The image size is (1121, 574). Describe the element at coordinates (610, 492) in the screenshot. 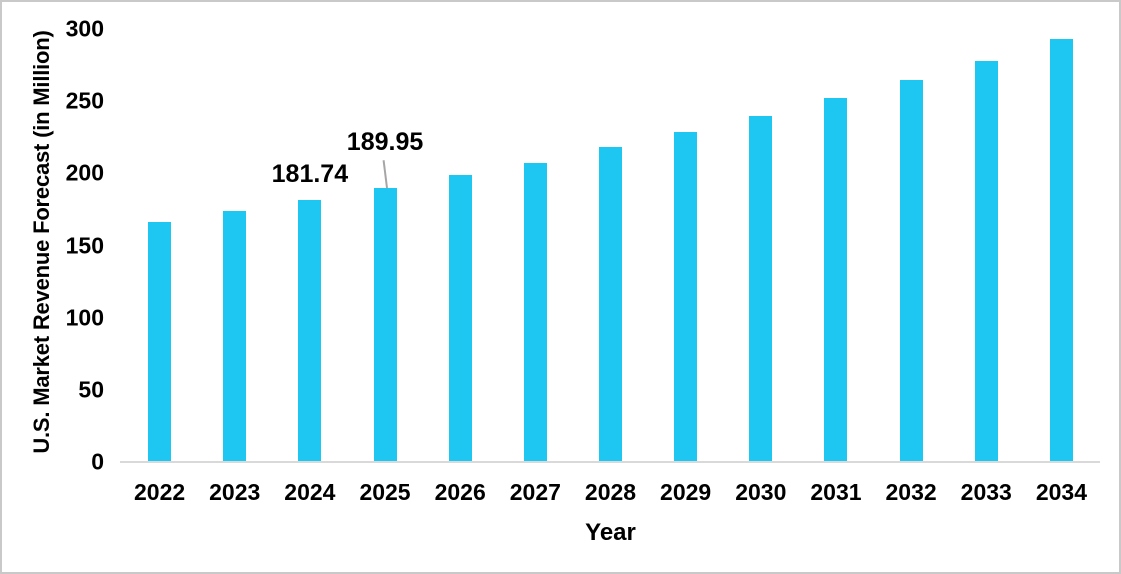

I see `x-tick-label-2028: 2028` at that location.